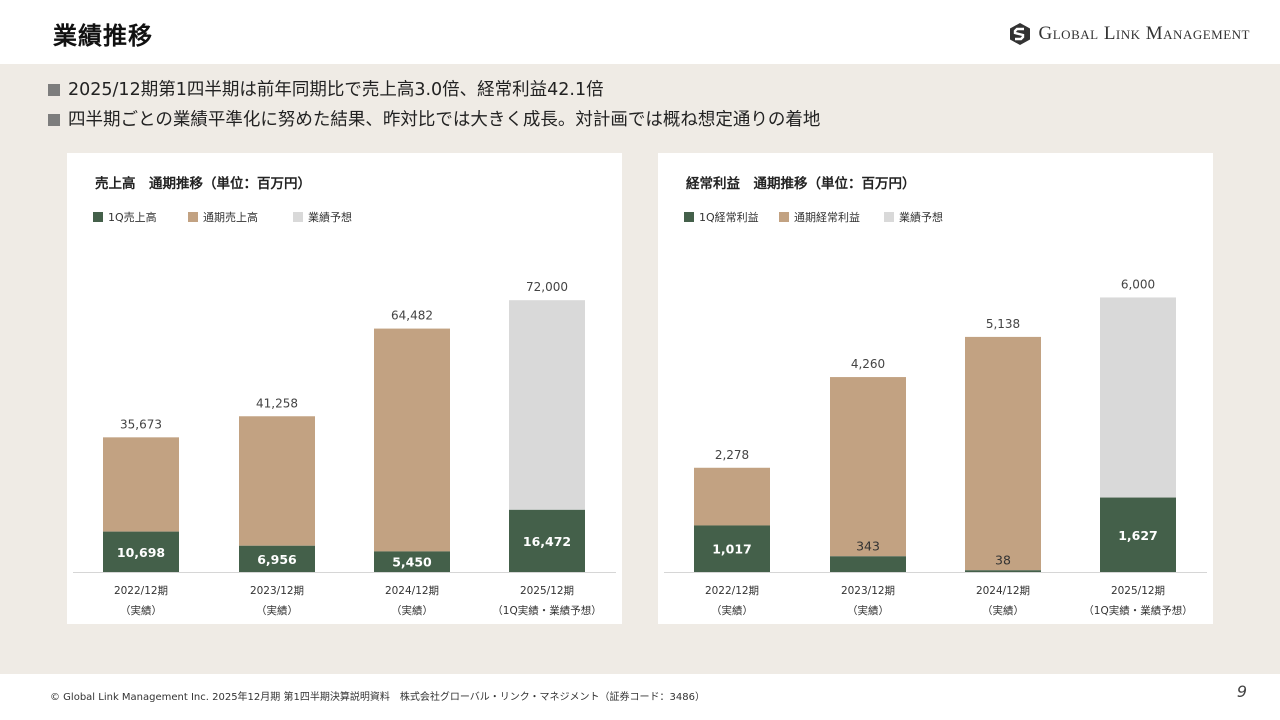 This screenshot has width=1280, height=720. What do you see at coordinates (1138, 284) in the screenshot?
I see `total-value-label: 6,000` at bounding box center [1138, 284].